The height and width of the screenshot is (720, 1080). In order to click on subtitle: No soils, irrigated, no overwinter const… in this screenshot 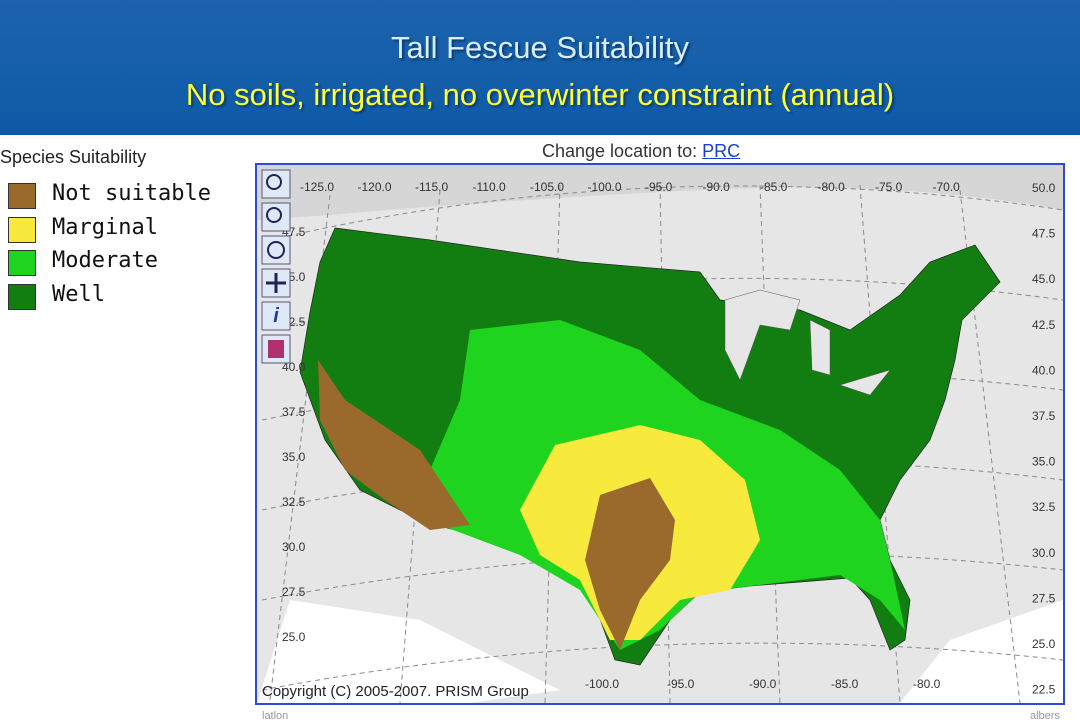, I will do `click(540, 94)`.